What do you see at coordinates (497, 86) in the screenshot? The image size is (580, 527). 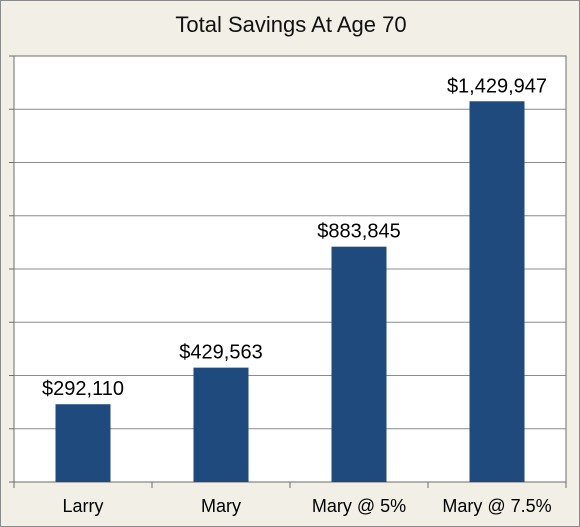 I see `data-label-3: $1,429,947` at bounding box center [497, 86].